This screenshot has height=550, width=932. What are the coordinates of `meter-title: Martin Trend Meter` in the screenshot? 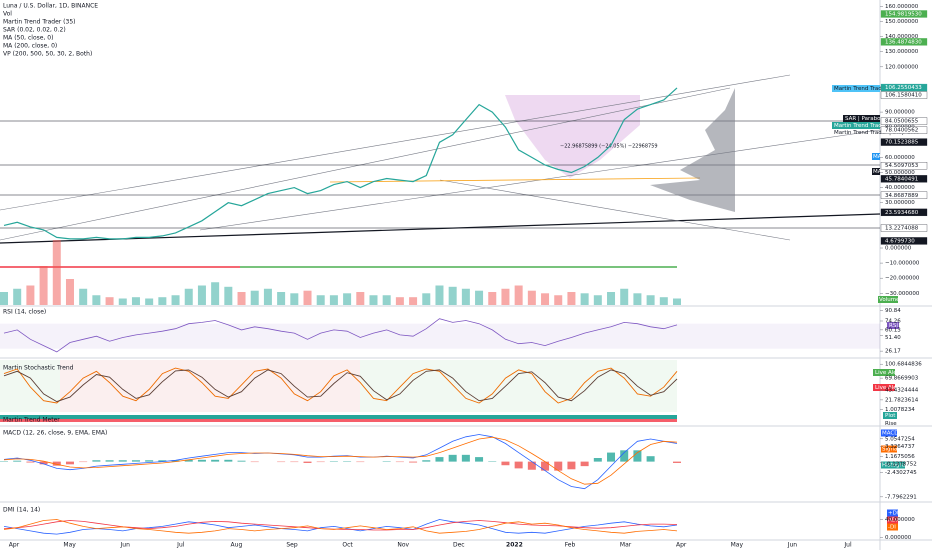 It's located at (31, 420).